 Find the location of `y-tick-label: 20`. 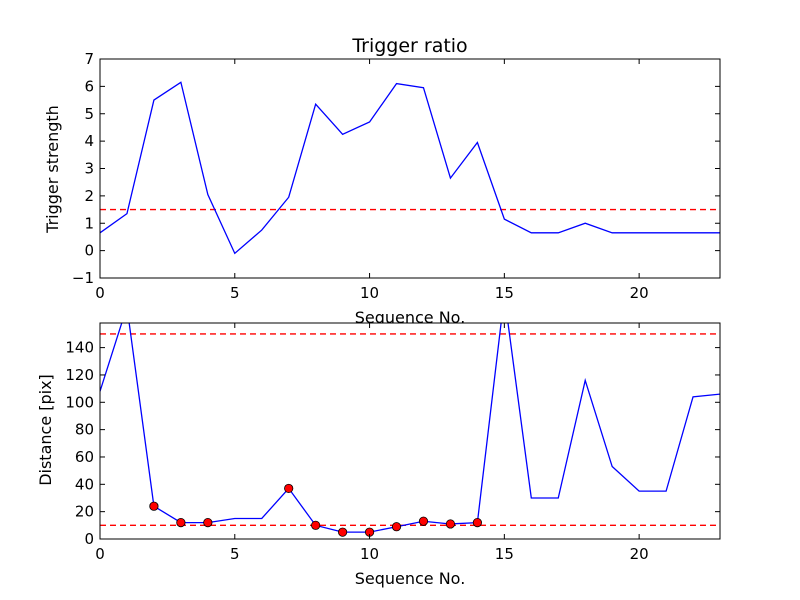

y-tick-label: 20 is located at coordinates (84, 512).